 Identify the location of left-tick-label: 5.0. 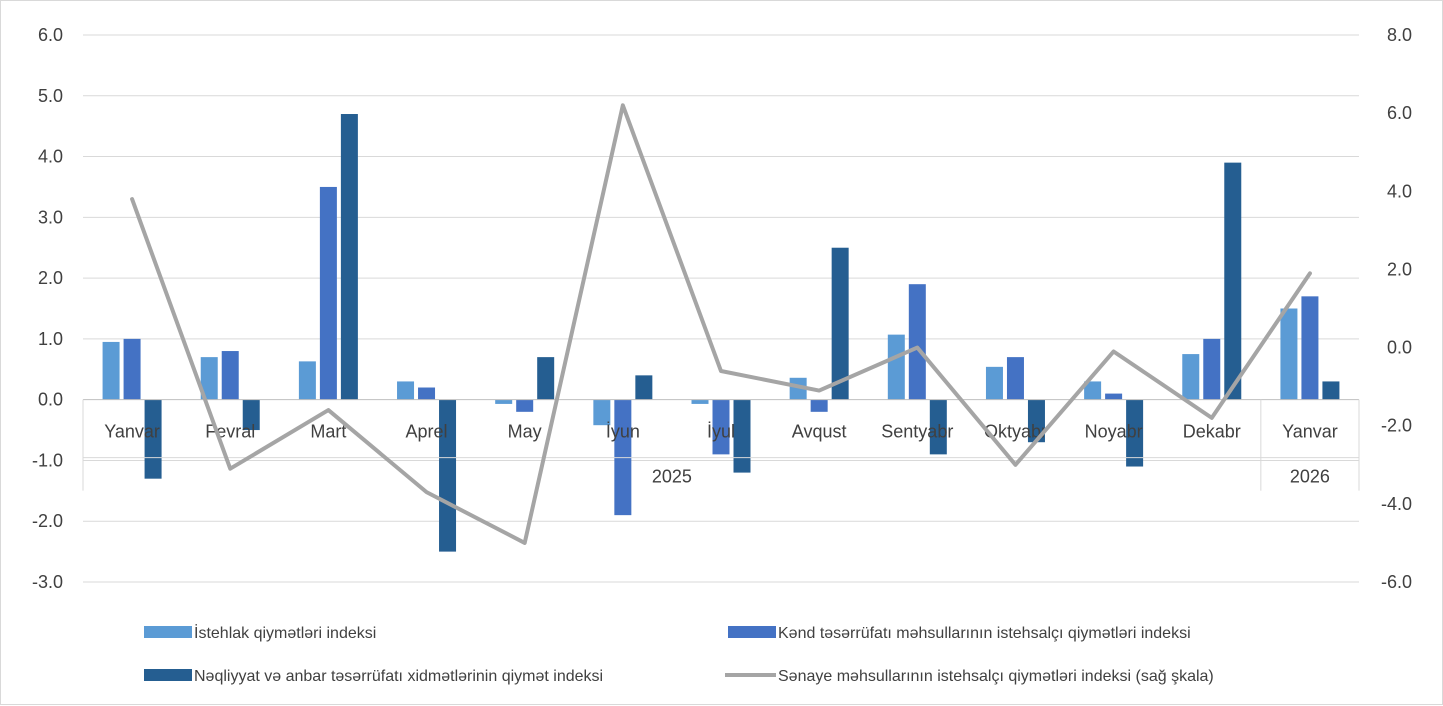
(50, 96).